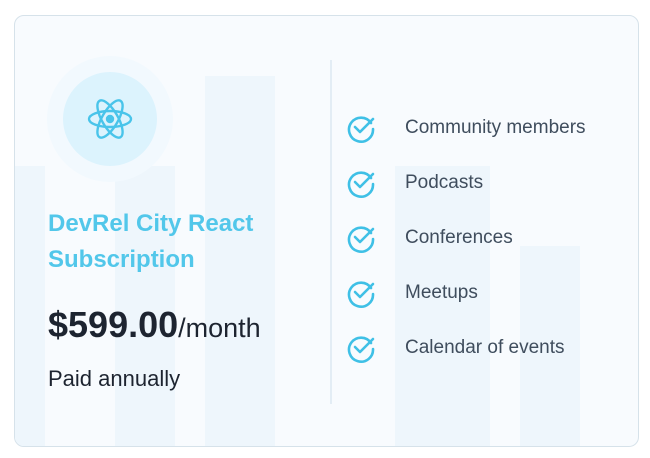 The height and width of the screenshot is (458, 650). I want to click on plan-price: $599.00/month, so click(154, 325).